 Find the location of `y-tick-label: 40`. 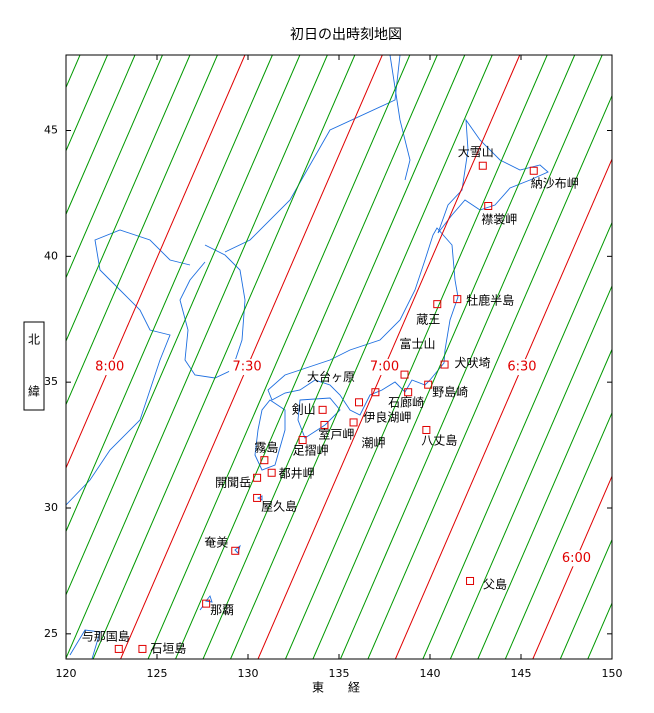

y-tick-label: 40 is located at coordinates (51, 255).